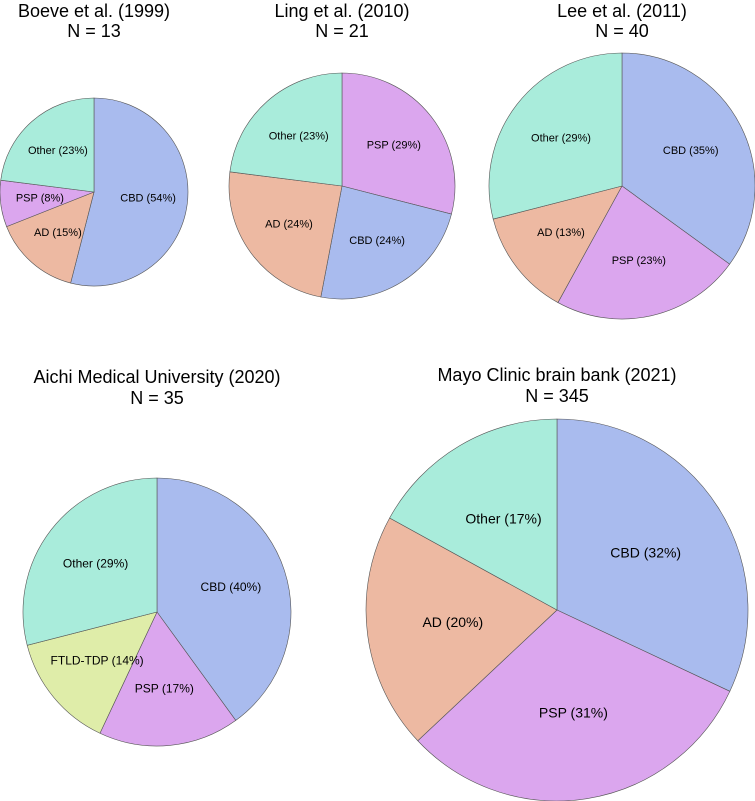 This screenshot has height=801, width=755. What do you see at coordinates (622, 31) in the screenshot?
I see `chart-subtitle: N = 40` at bounding box center [622, 31].